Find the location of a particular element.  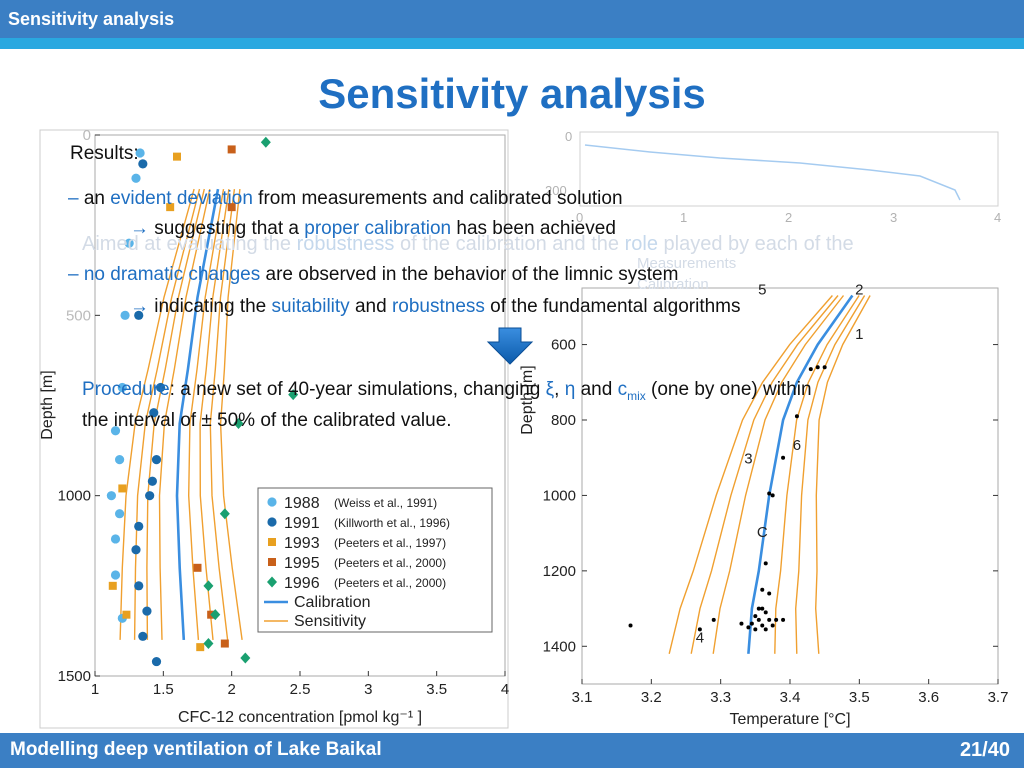

ghost-text: role is located at coordinates (641, 244).